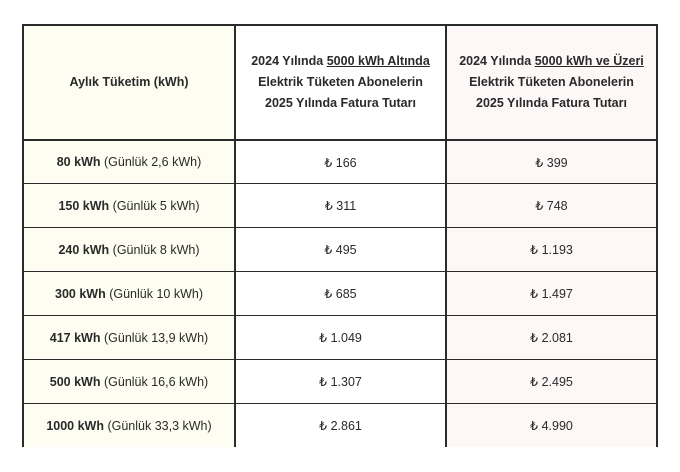 This screenshot has width=680, height=472. What do you see at coordinates (378, 61) in the screenshot?
I see `header-under-line1-underlined: 5000 kWh Altında` at bounding box center [378, 61].